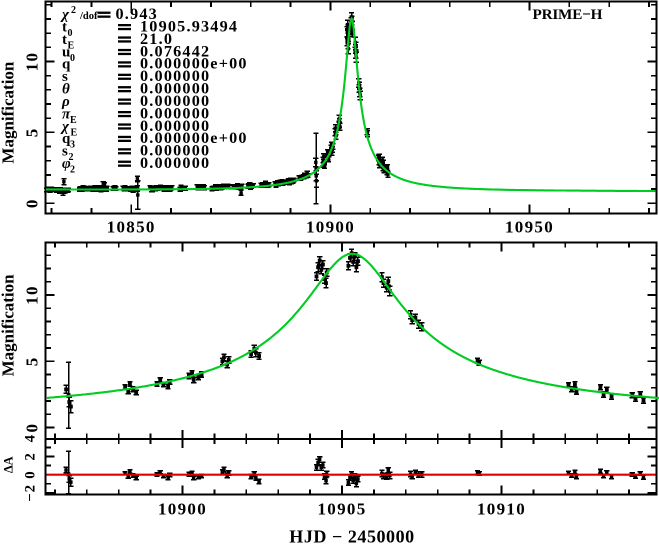 This screenshot has height=551, width=659. I want to click on svg-text: HJD − 2450000, so click(351, 536).